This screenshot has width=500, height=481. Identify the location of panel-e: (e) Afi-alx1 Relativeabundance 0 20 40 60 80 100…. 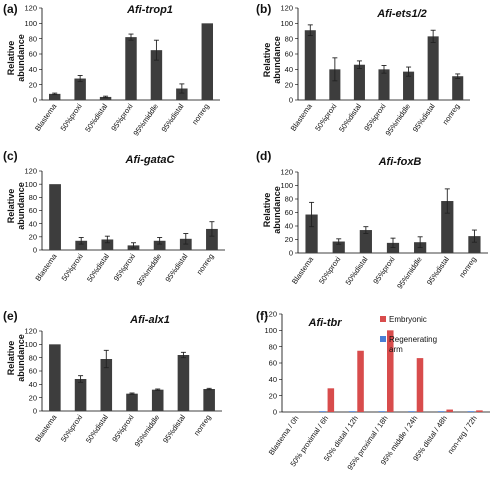
(112, 379).